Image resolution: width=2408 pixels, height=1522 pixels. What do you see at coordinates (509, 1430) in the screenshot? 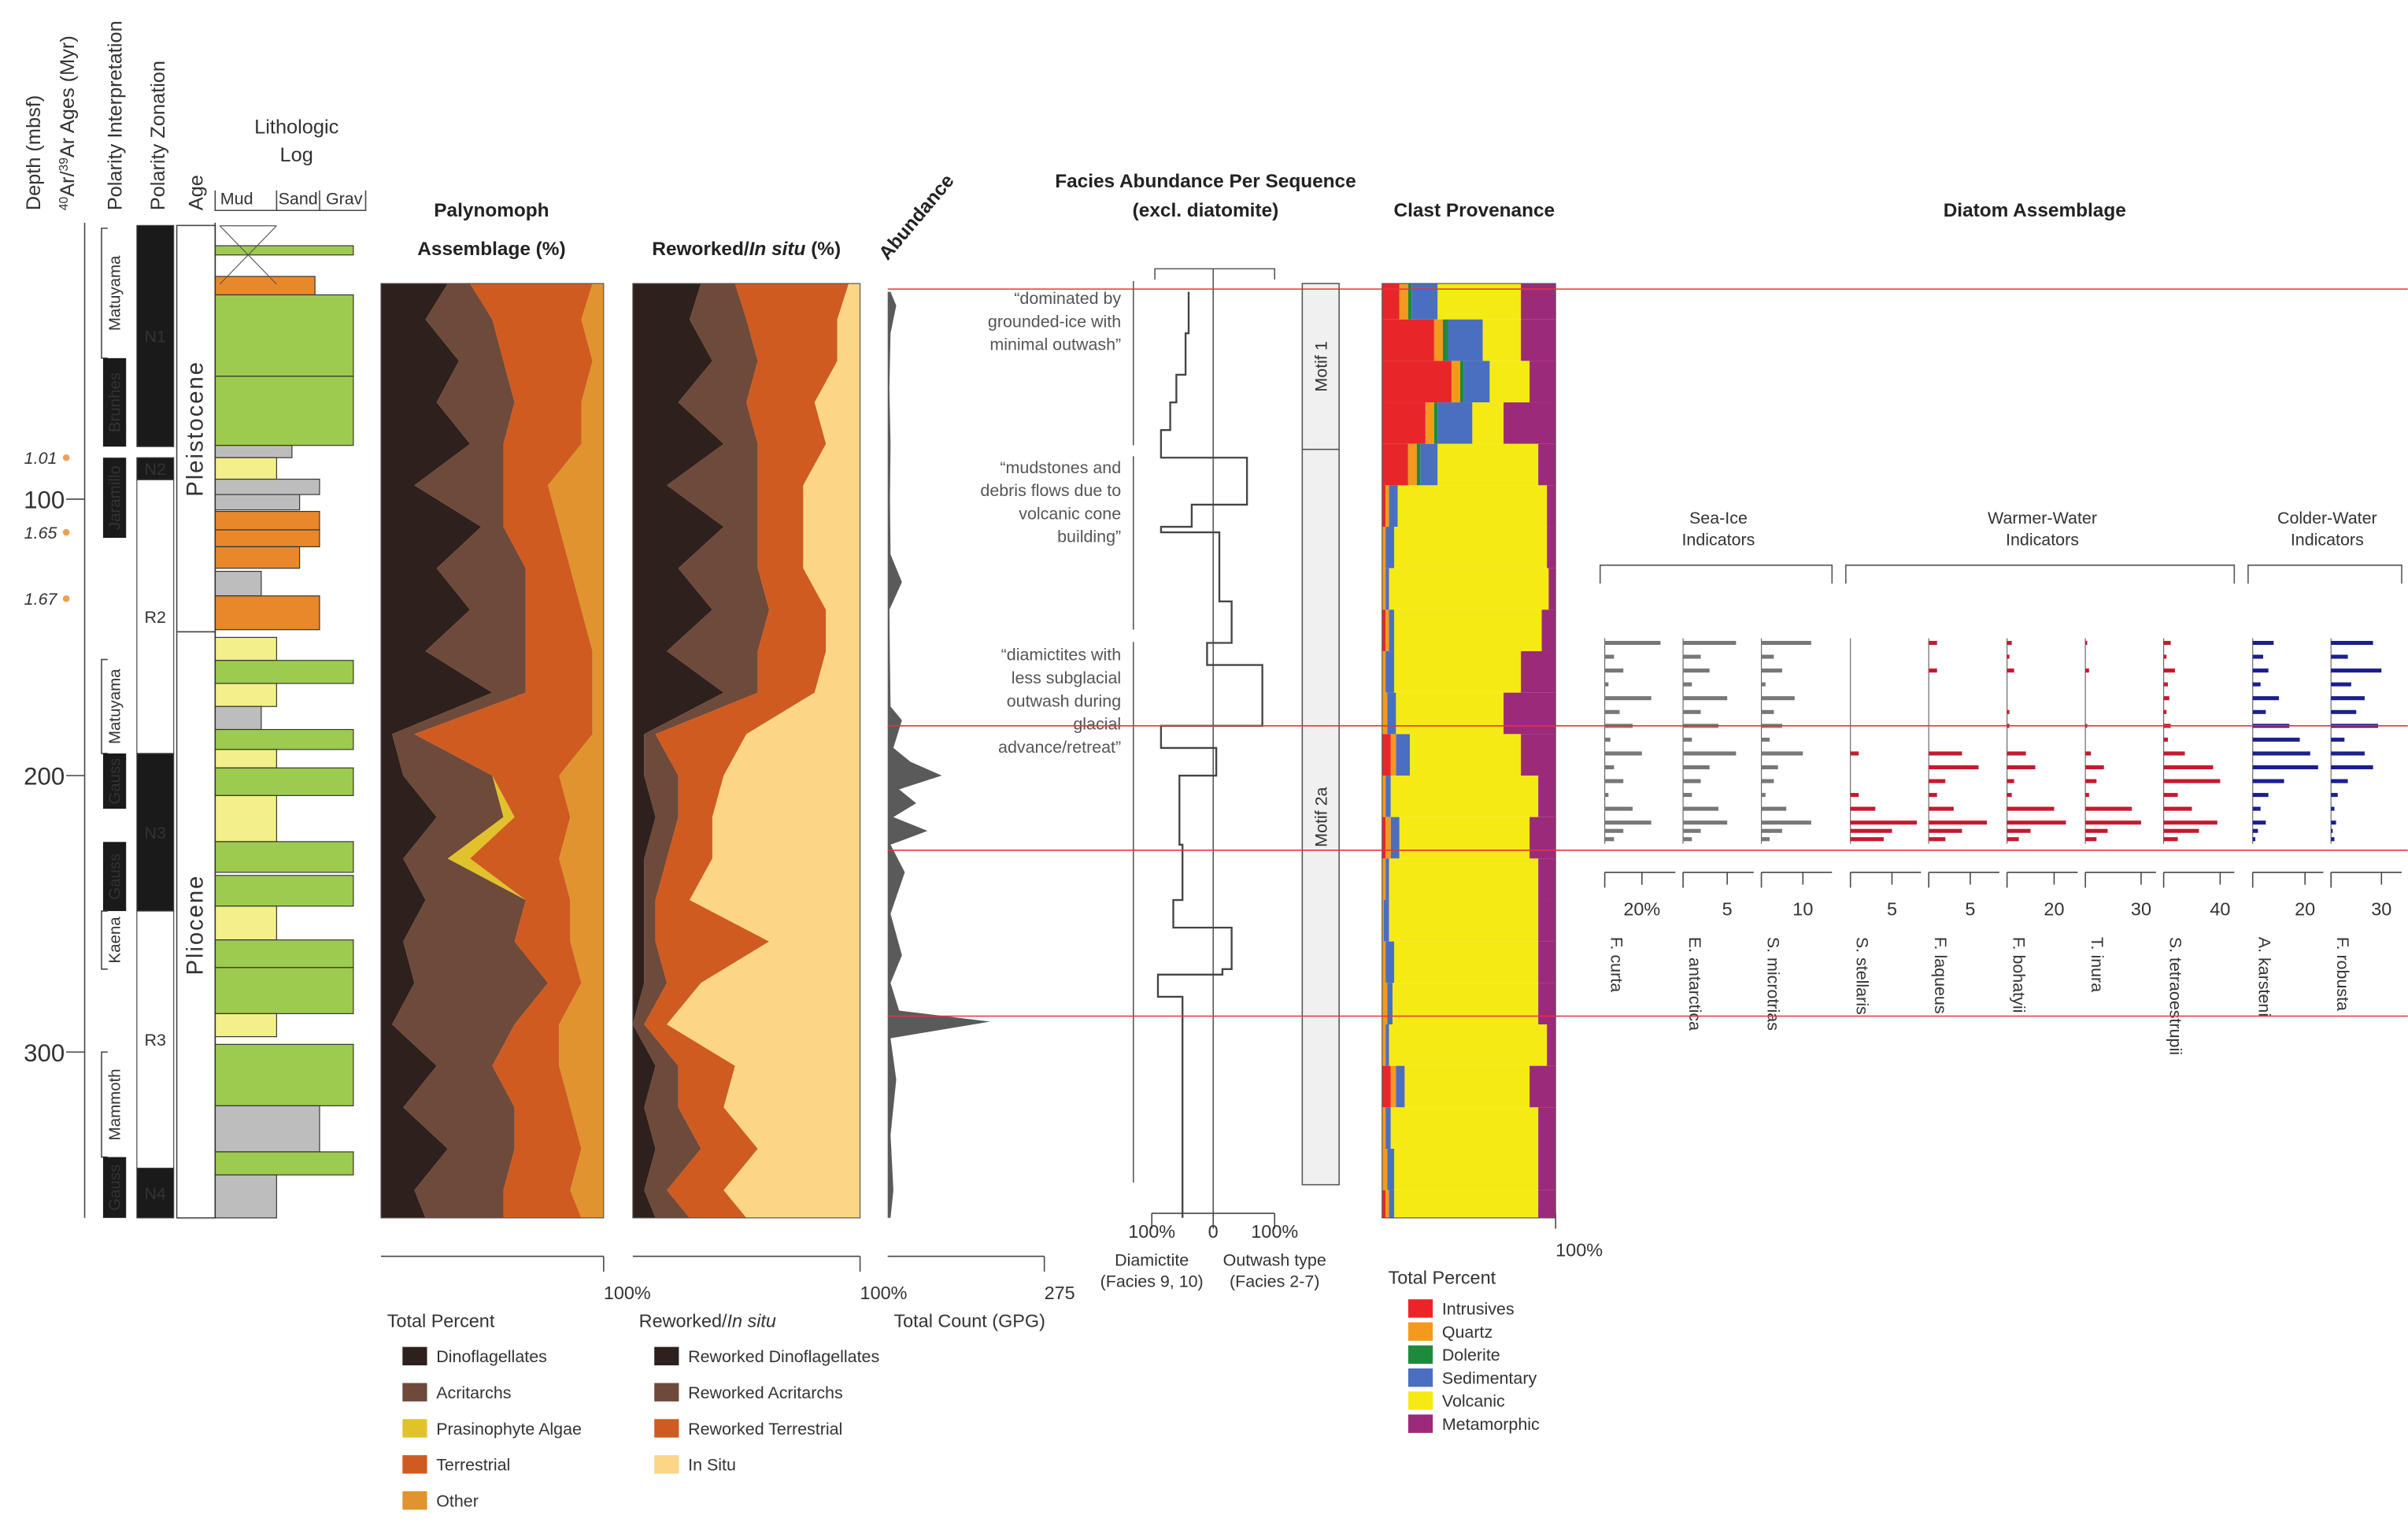
I see `legend-label: Prasinophyte Algae` at bounding box center [509, 1430].